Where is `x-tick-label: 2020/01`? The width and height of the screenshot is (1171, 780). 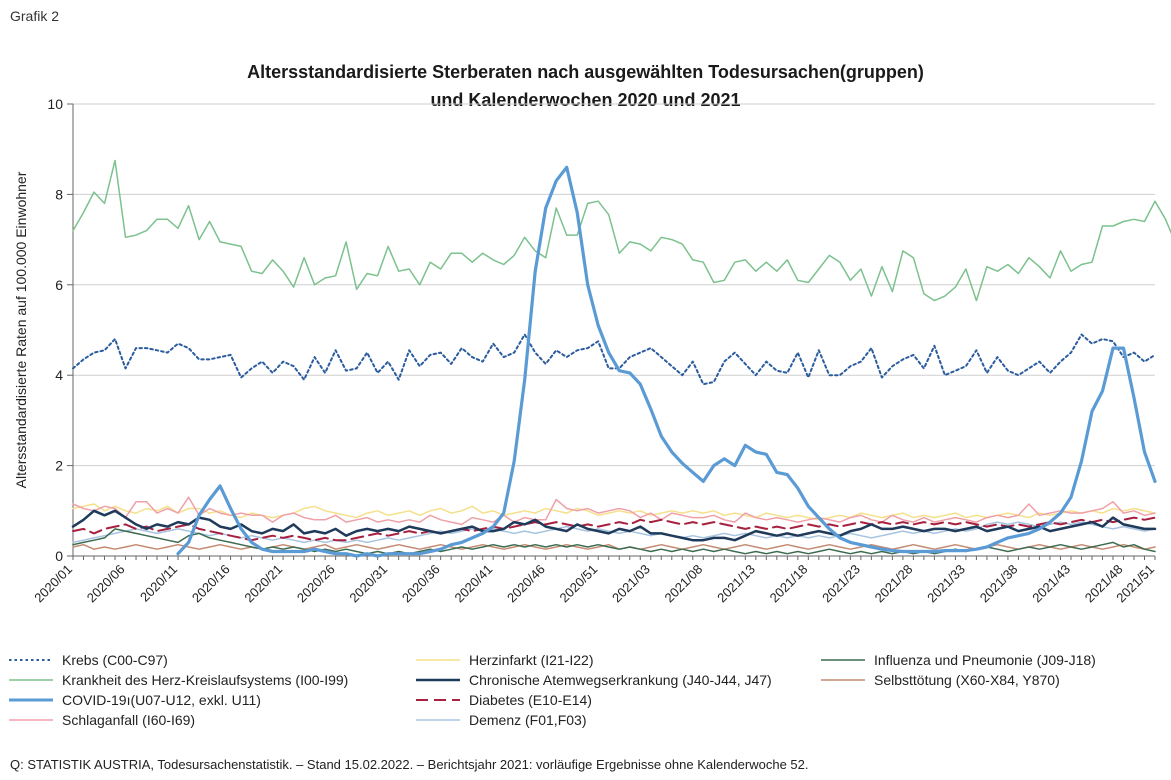
x-tick-label: 2020/01 is located at coordinates (53, 584).